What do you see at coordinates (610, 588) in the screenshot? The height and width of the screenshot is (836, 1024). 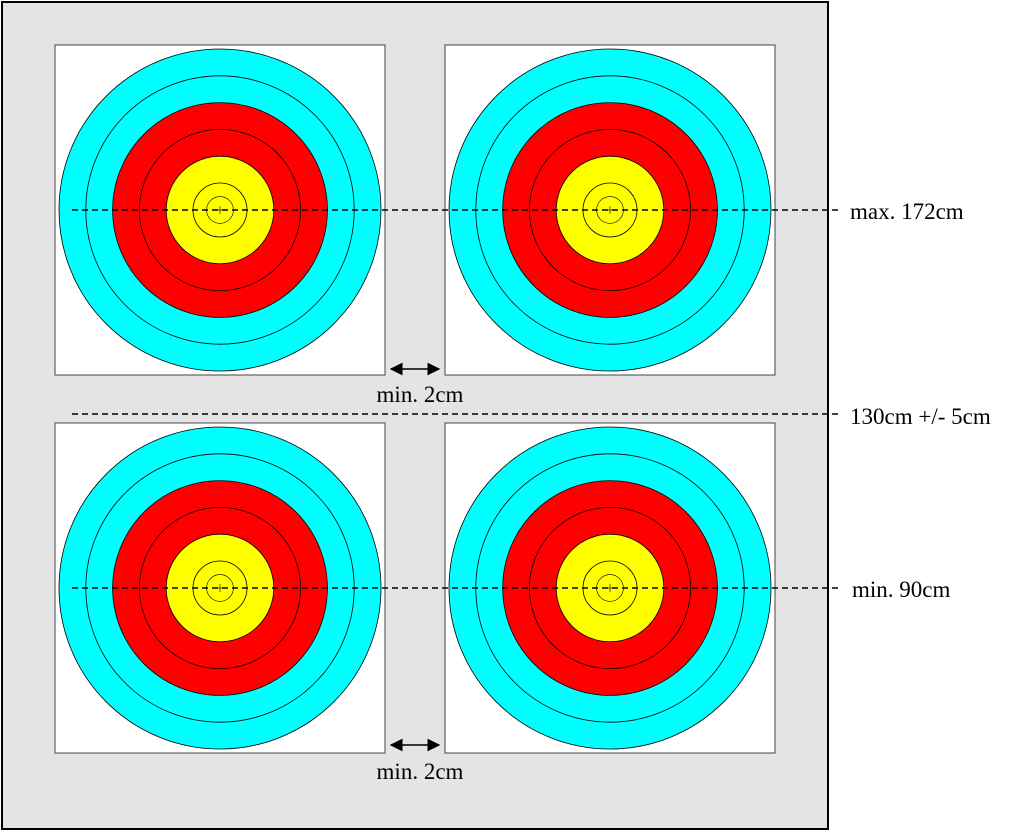 I see `target-bottom-right` at bounding box center [610, 588].